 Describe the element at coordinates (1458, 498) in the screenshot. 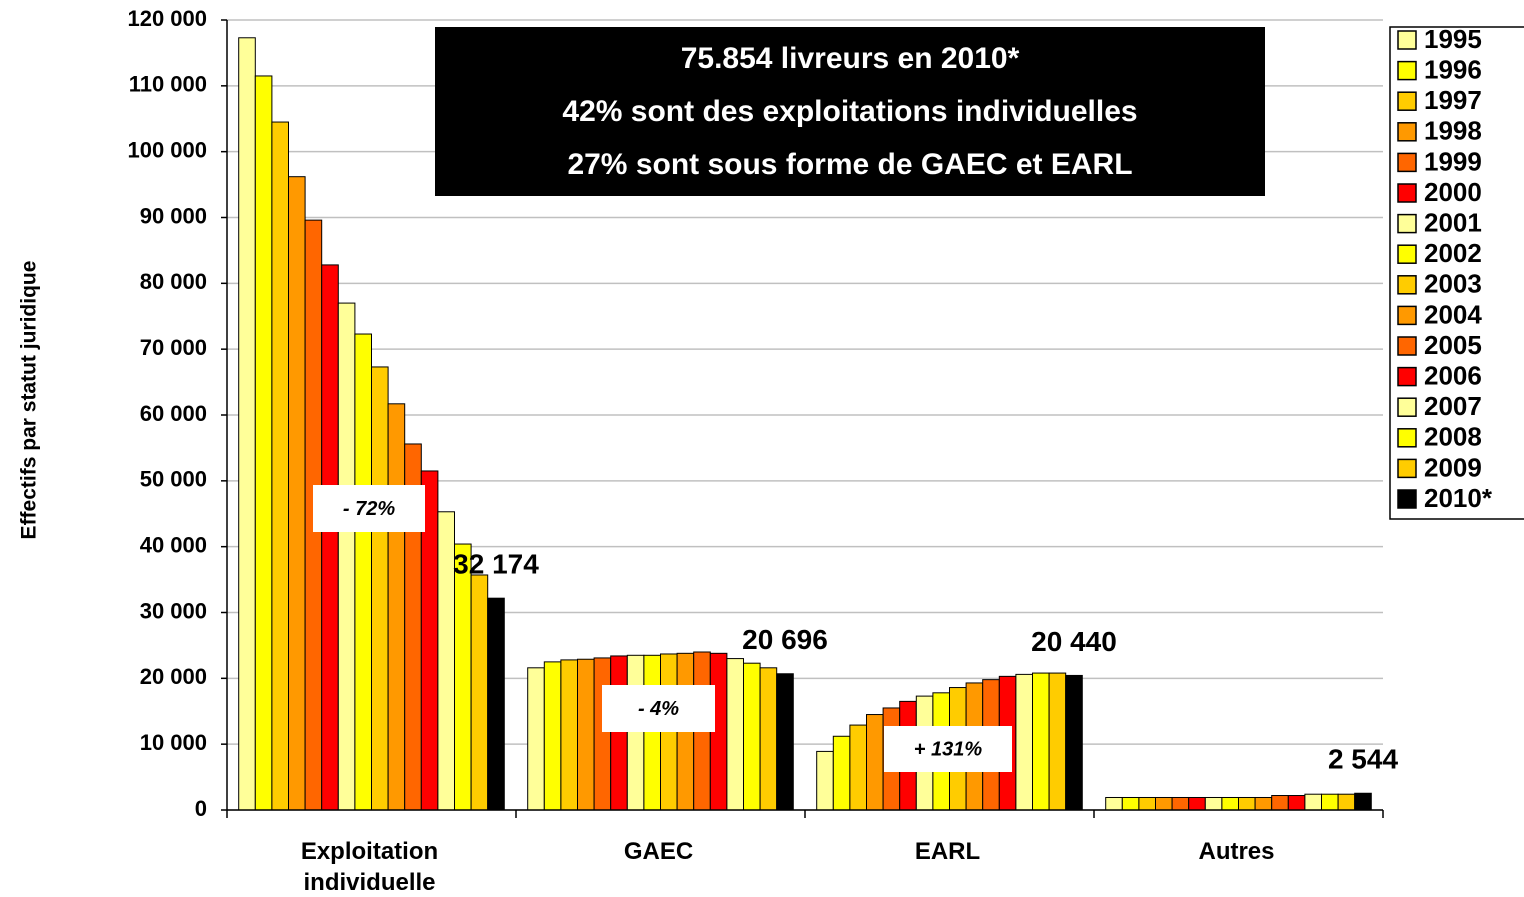

I see `legend-label: 2010*` at that location.